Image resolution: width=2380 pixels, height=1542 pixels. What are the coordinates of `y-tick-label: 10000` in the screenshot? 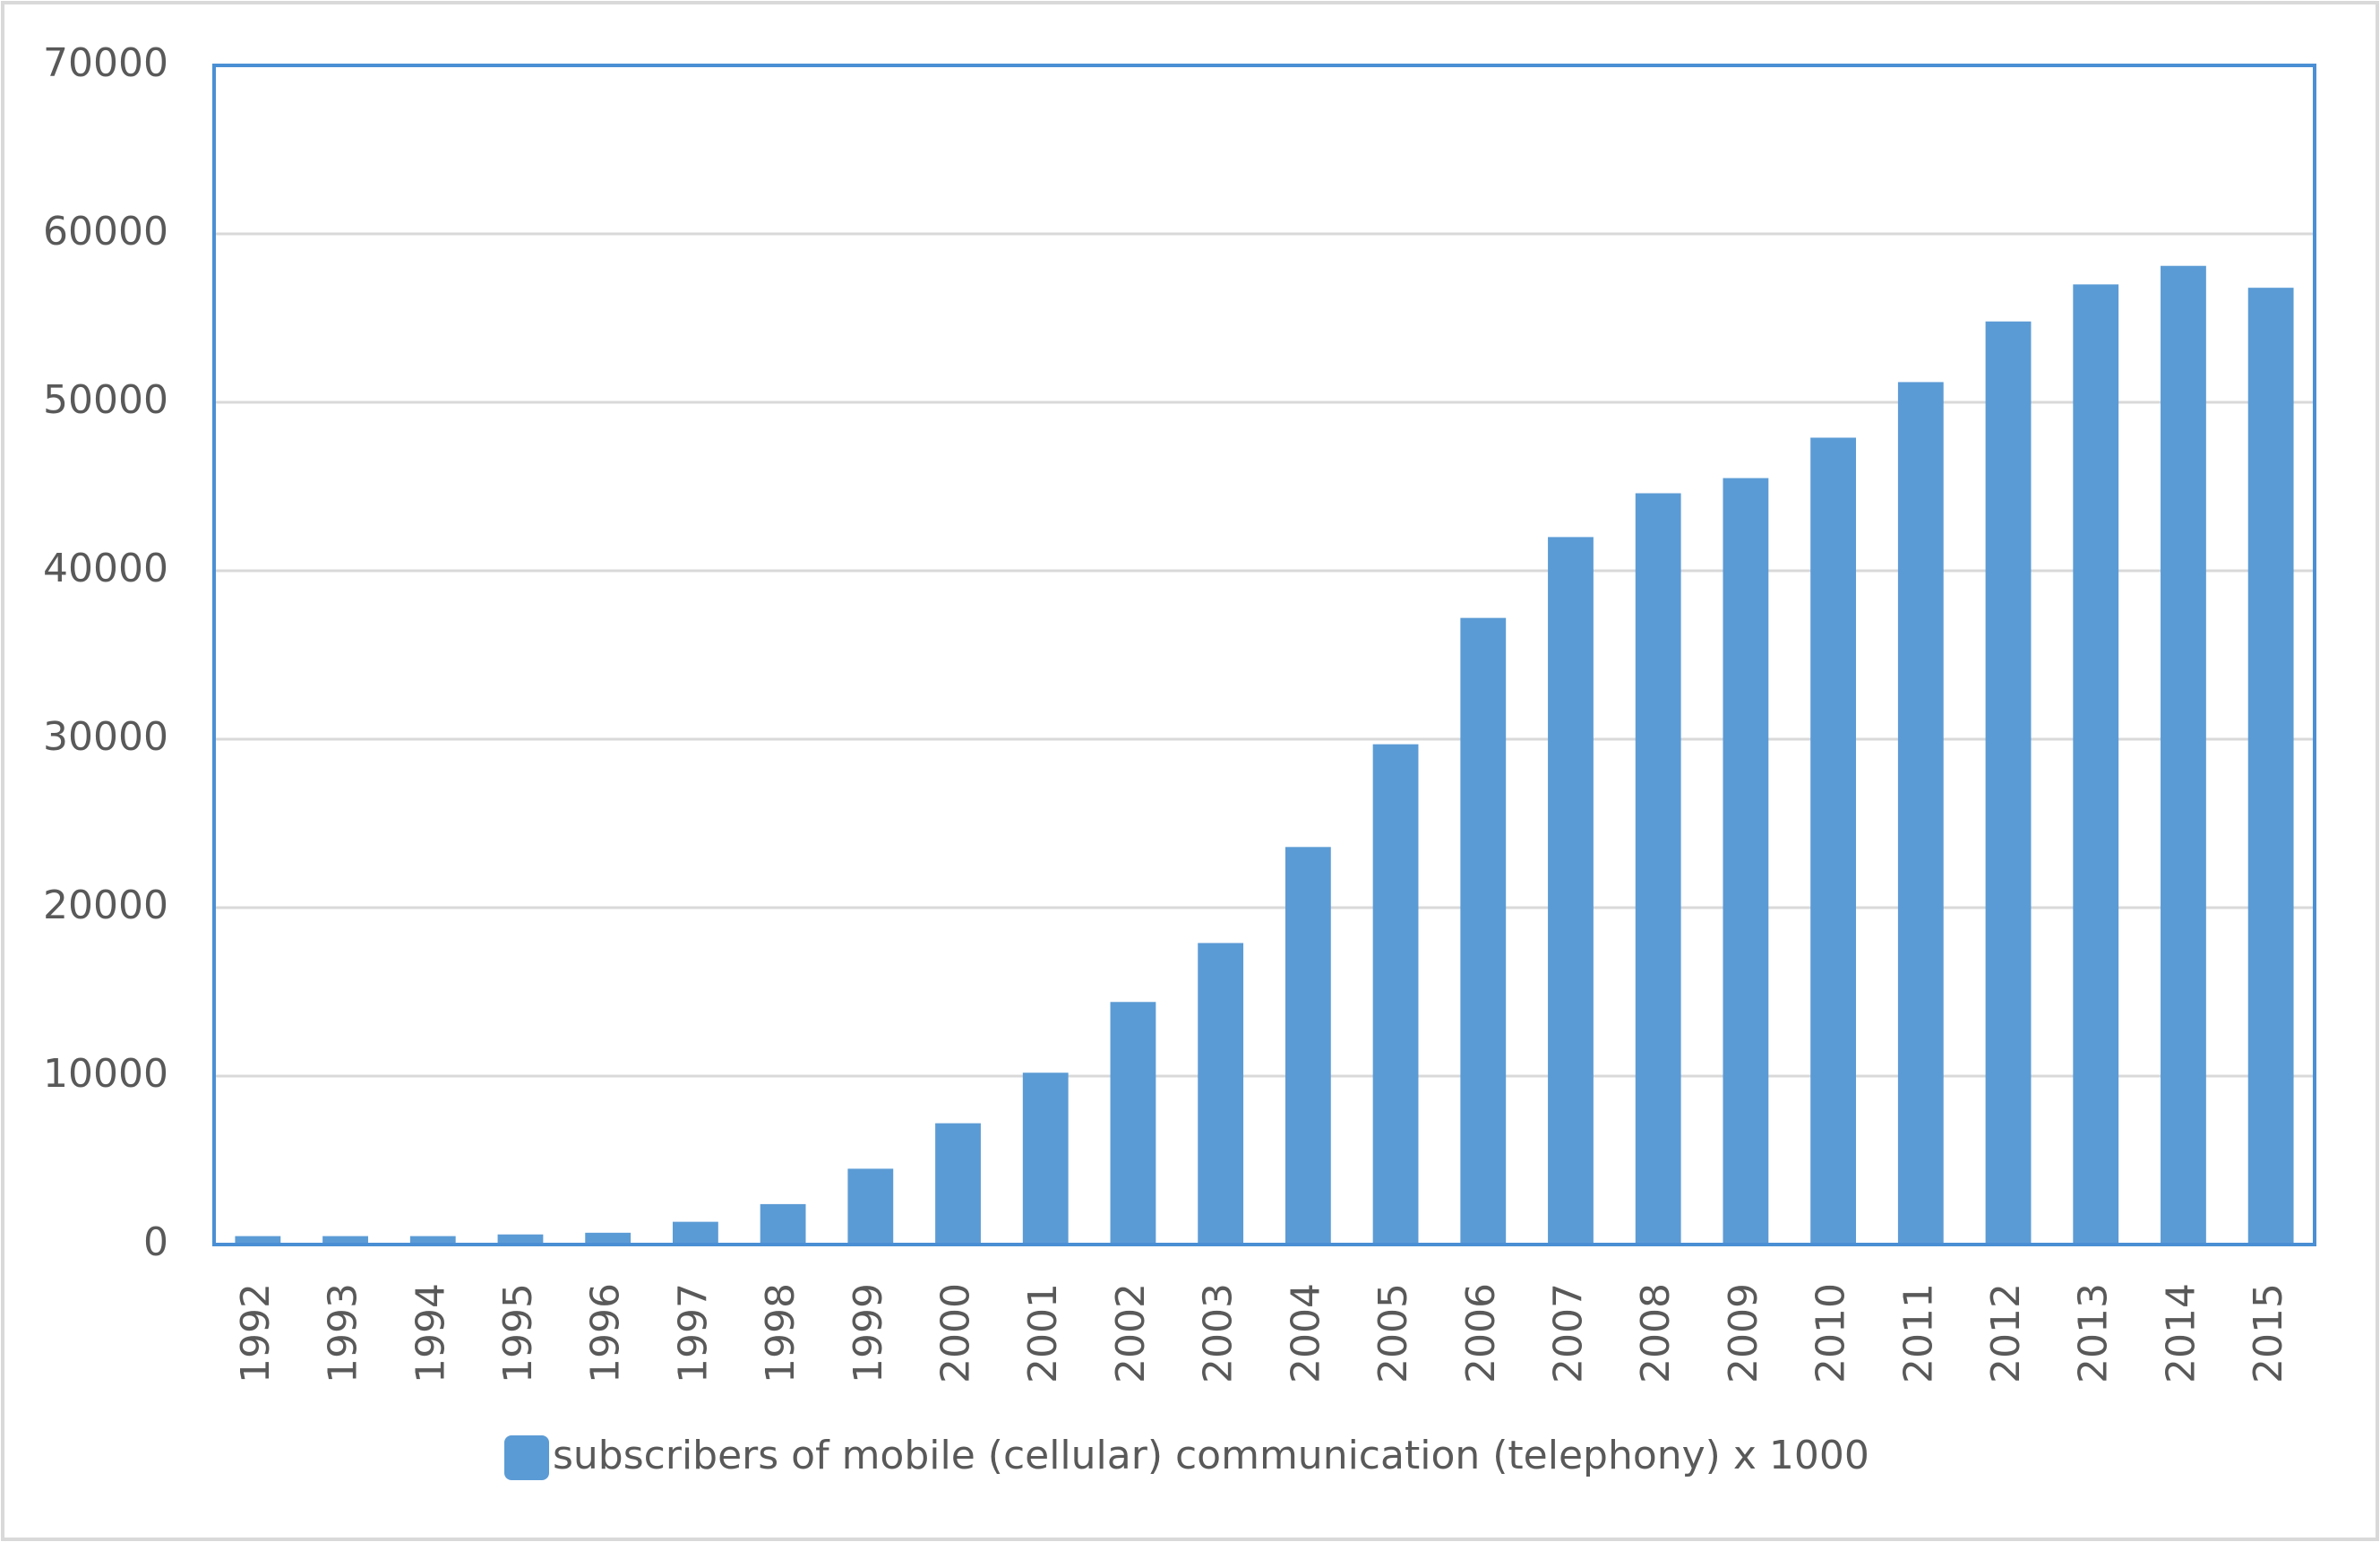 It's located at (105, 1074).